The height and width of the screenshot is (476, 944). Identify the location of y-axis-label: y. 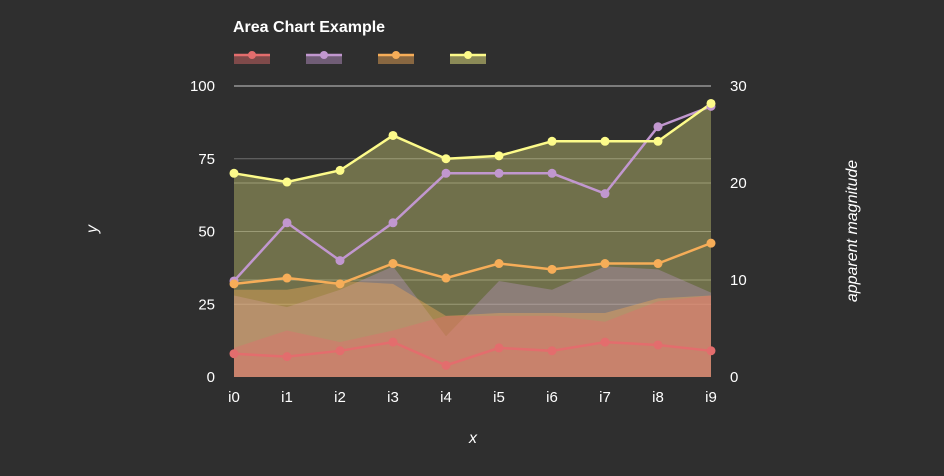
(92, 229).